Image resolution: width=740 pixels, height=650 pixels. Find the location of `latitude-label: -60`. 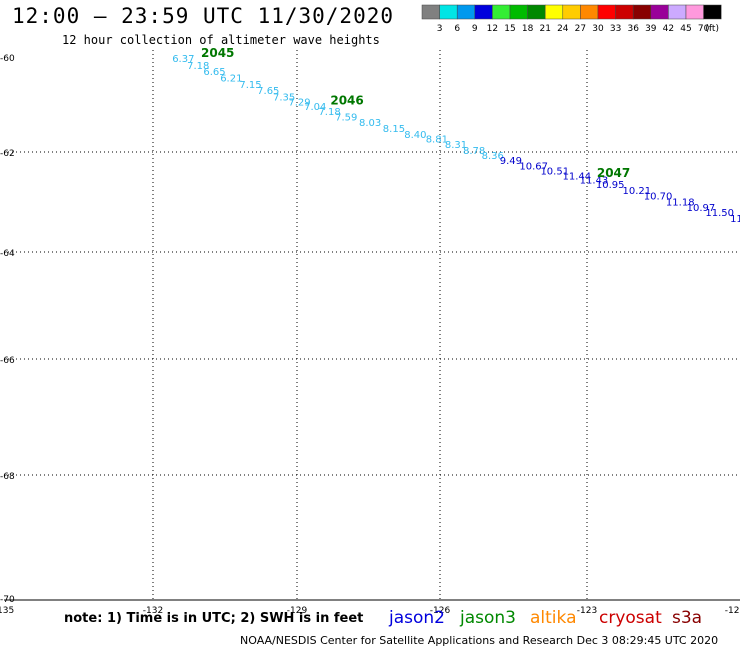

latitude-label: -60 is located at coordinates (7, 59).